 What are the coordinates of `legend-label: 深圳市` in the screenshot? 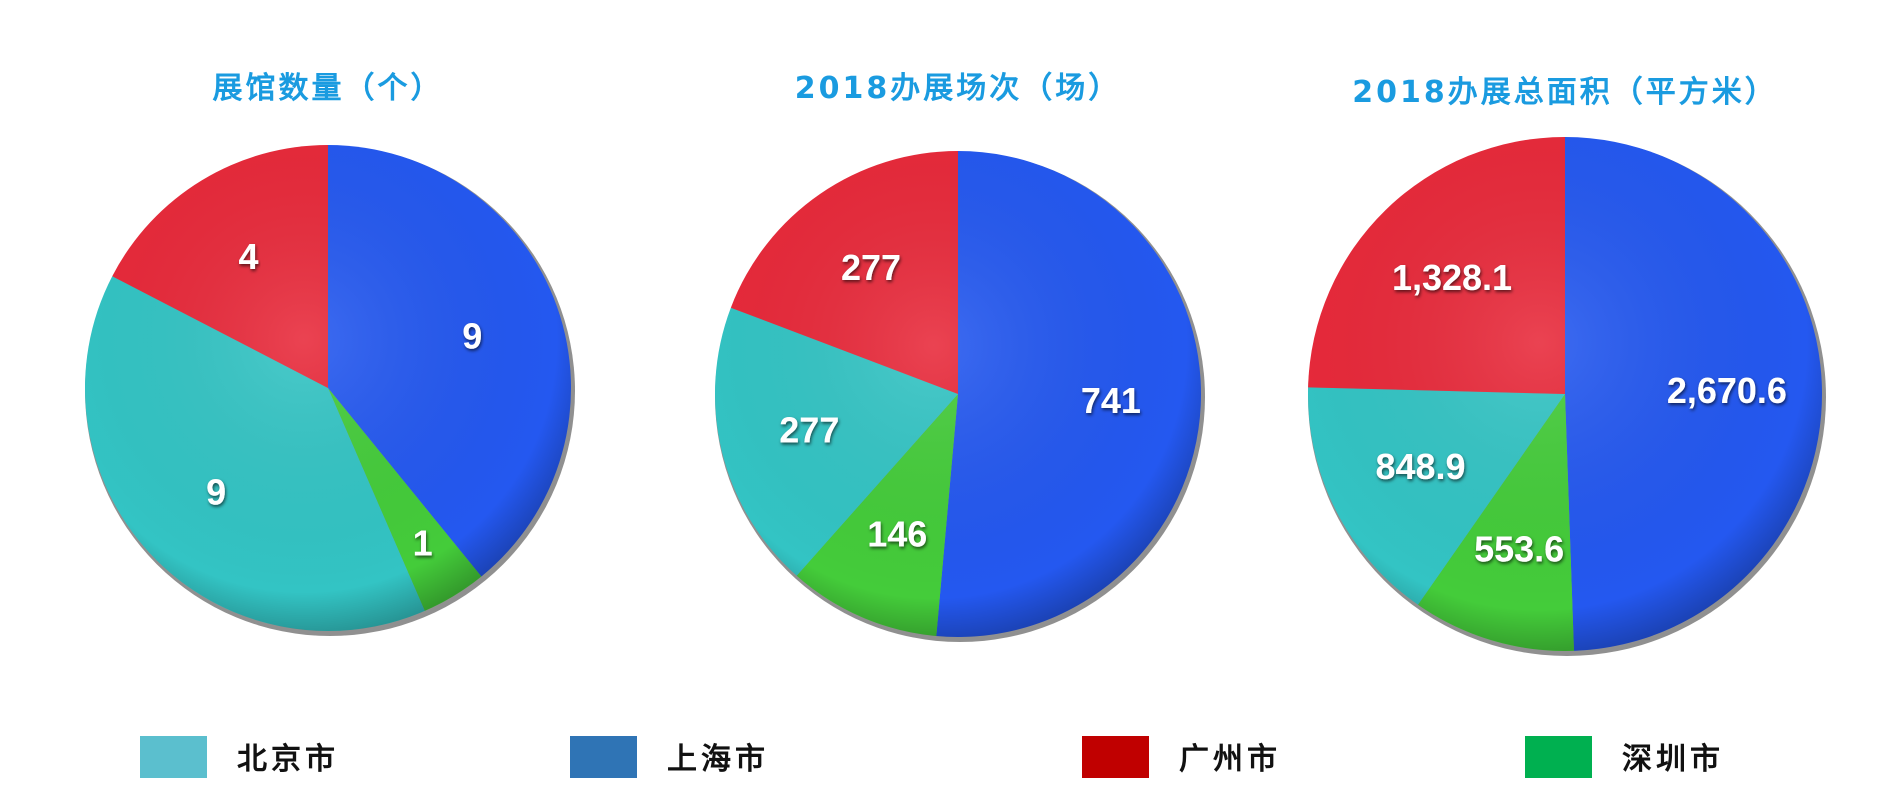 It's located at (1673, 759).